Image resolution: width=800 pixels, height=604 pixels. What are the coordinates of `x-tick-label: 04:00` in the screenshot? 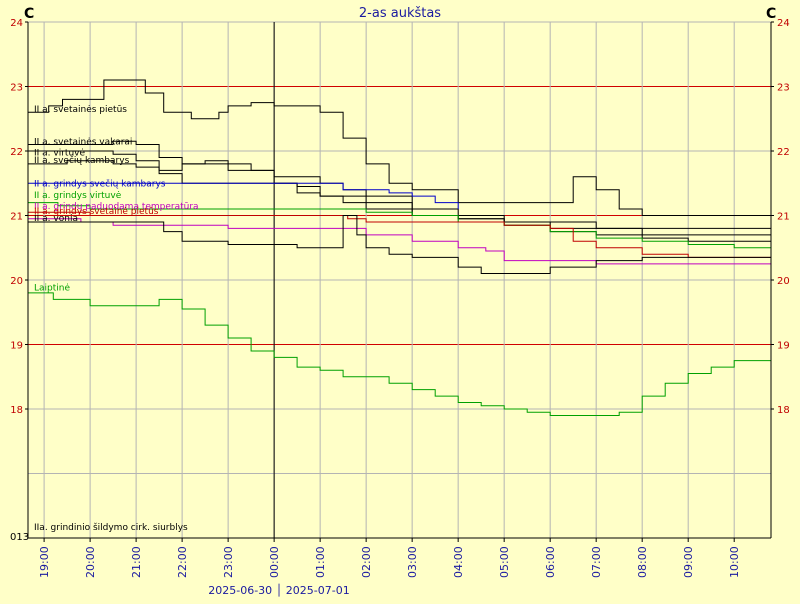 It's located at (458, 562).